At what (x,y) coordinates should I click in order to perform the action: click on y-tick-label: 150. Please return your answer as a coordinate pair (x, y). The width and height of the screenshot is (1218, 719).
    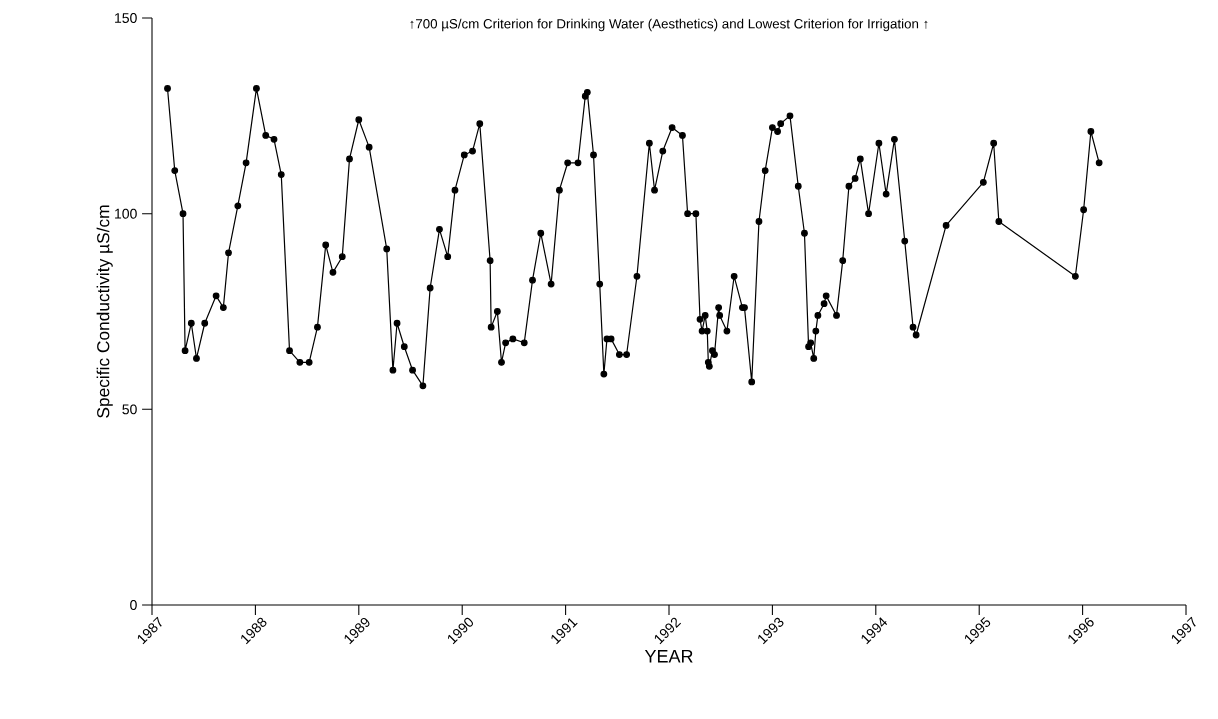
    Looking at the image, I should click on (126, 18).